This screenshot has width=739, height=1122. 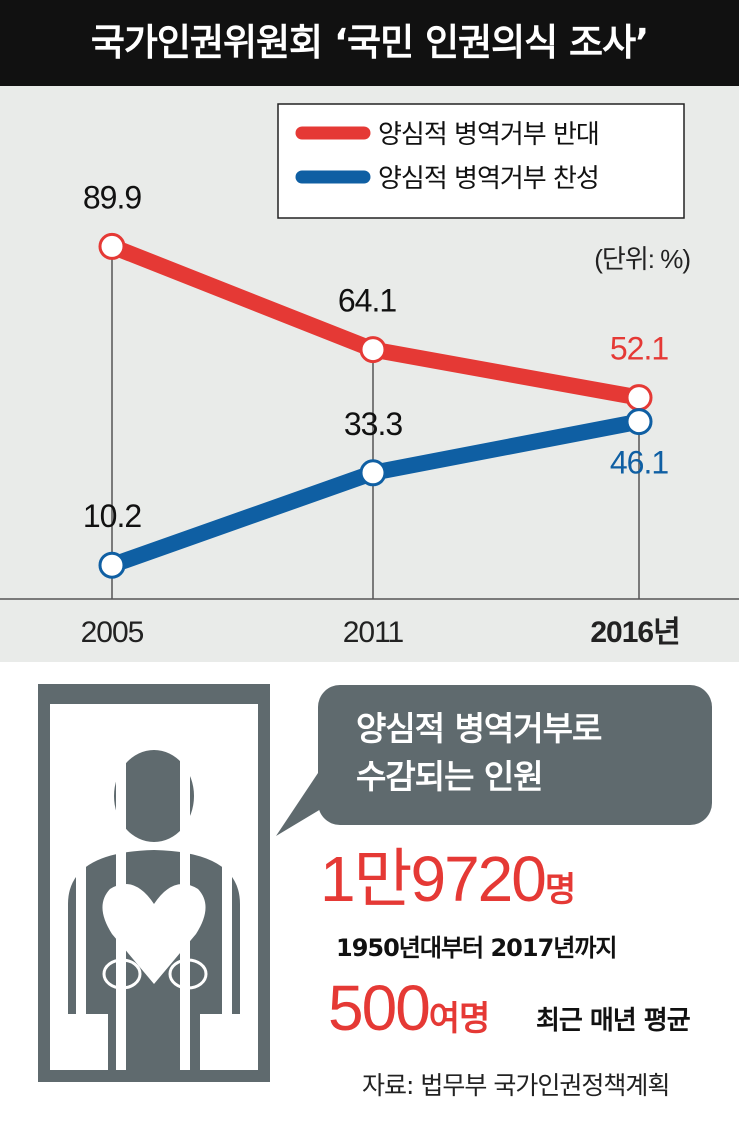 I want to click on bubble-line-1: 양심적 병역거부로, so click(x=479, y=728).